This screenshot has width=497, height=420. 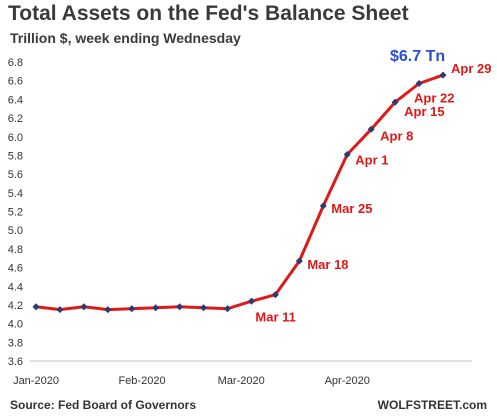 What do you see at coordinates (15, 362) in the screenshot?
I see `y-tick-label: 3.6` at bounding box center [15, 362].